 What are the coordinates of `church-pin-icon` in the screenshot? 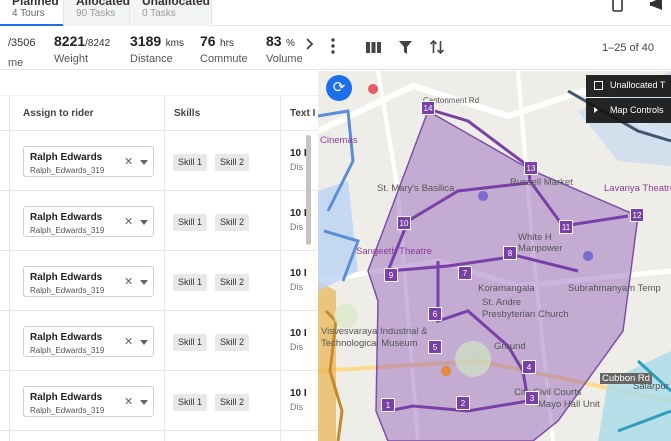 It's located at (483, 196).